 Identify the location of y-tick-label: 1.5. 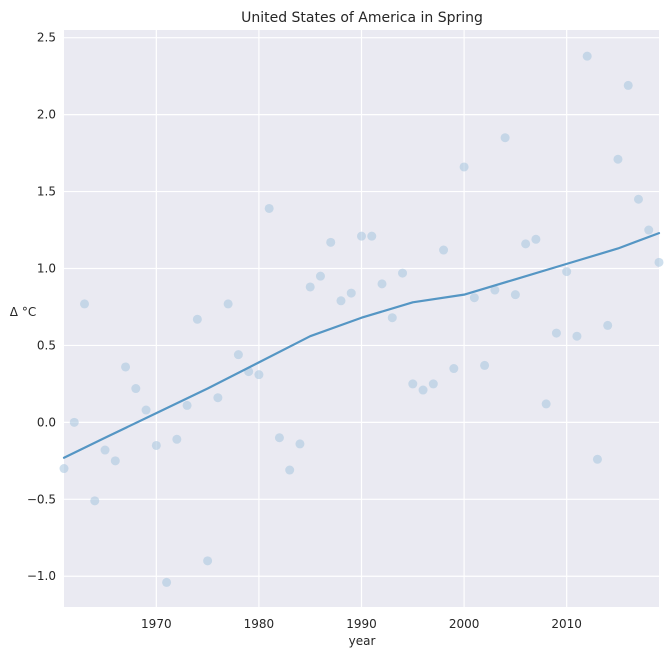
(46, 192).